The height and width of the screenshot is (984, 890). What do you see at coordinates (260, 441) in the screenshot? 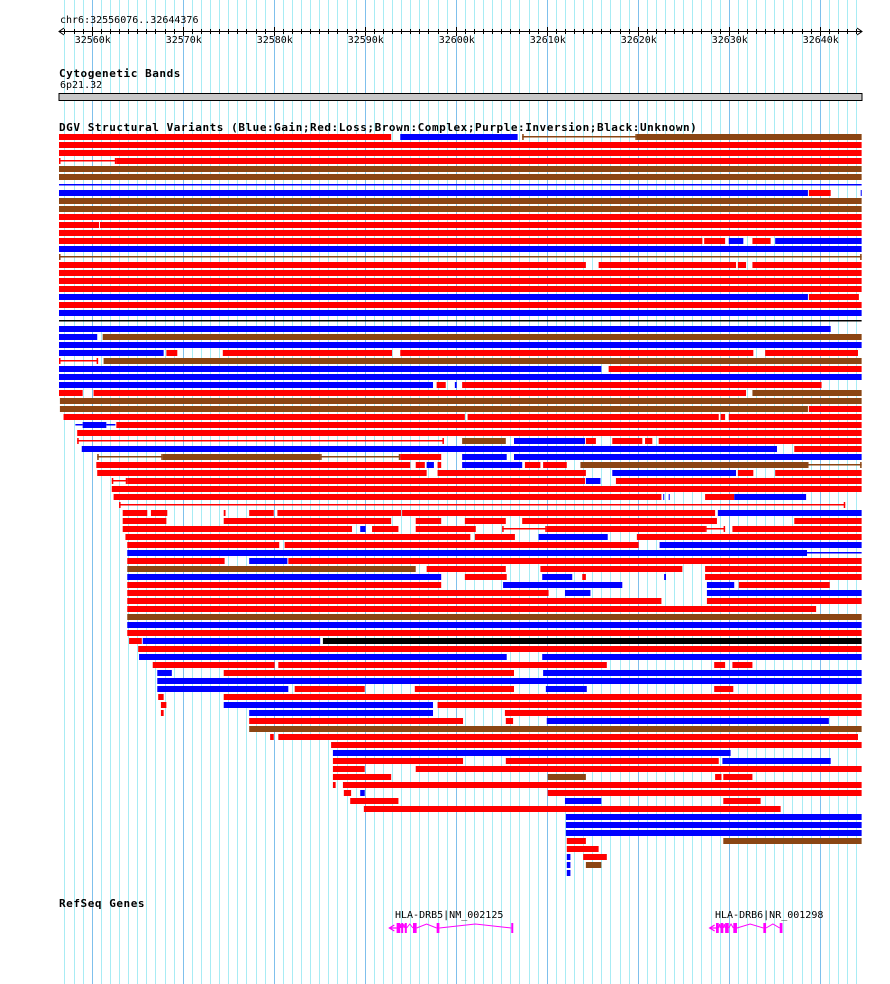
I see `variant-connector-loss` at bounding box center [260, 441].